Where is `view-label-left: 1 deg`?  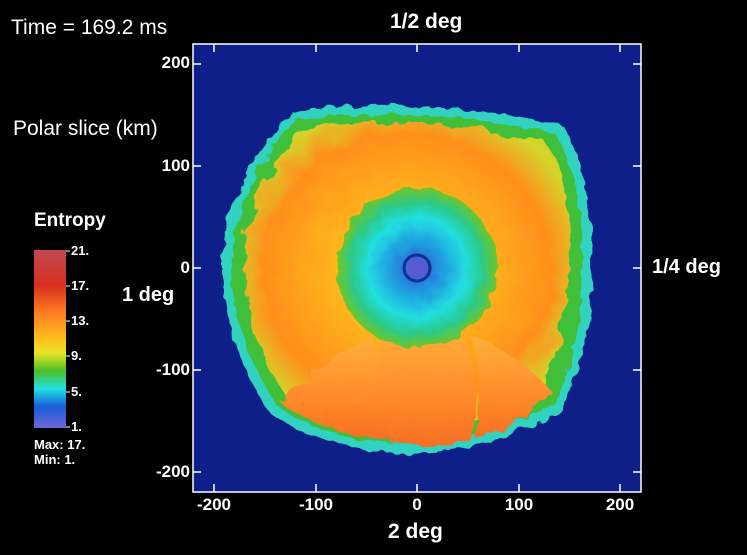 view-label-left: 1 deg is located at coordinates (148, 295).